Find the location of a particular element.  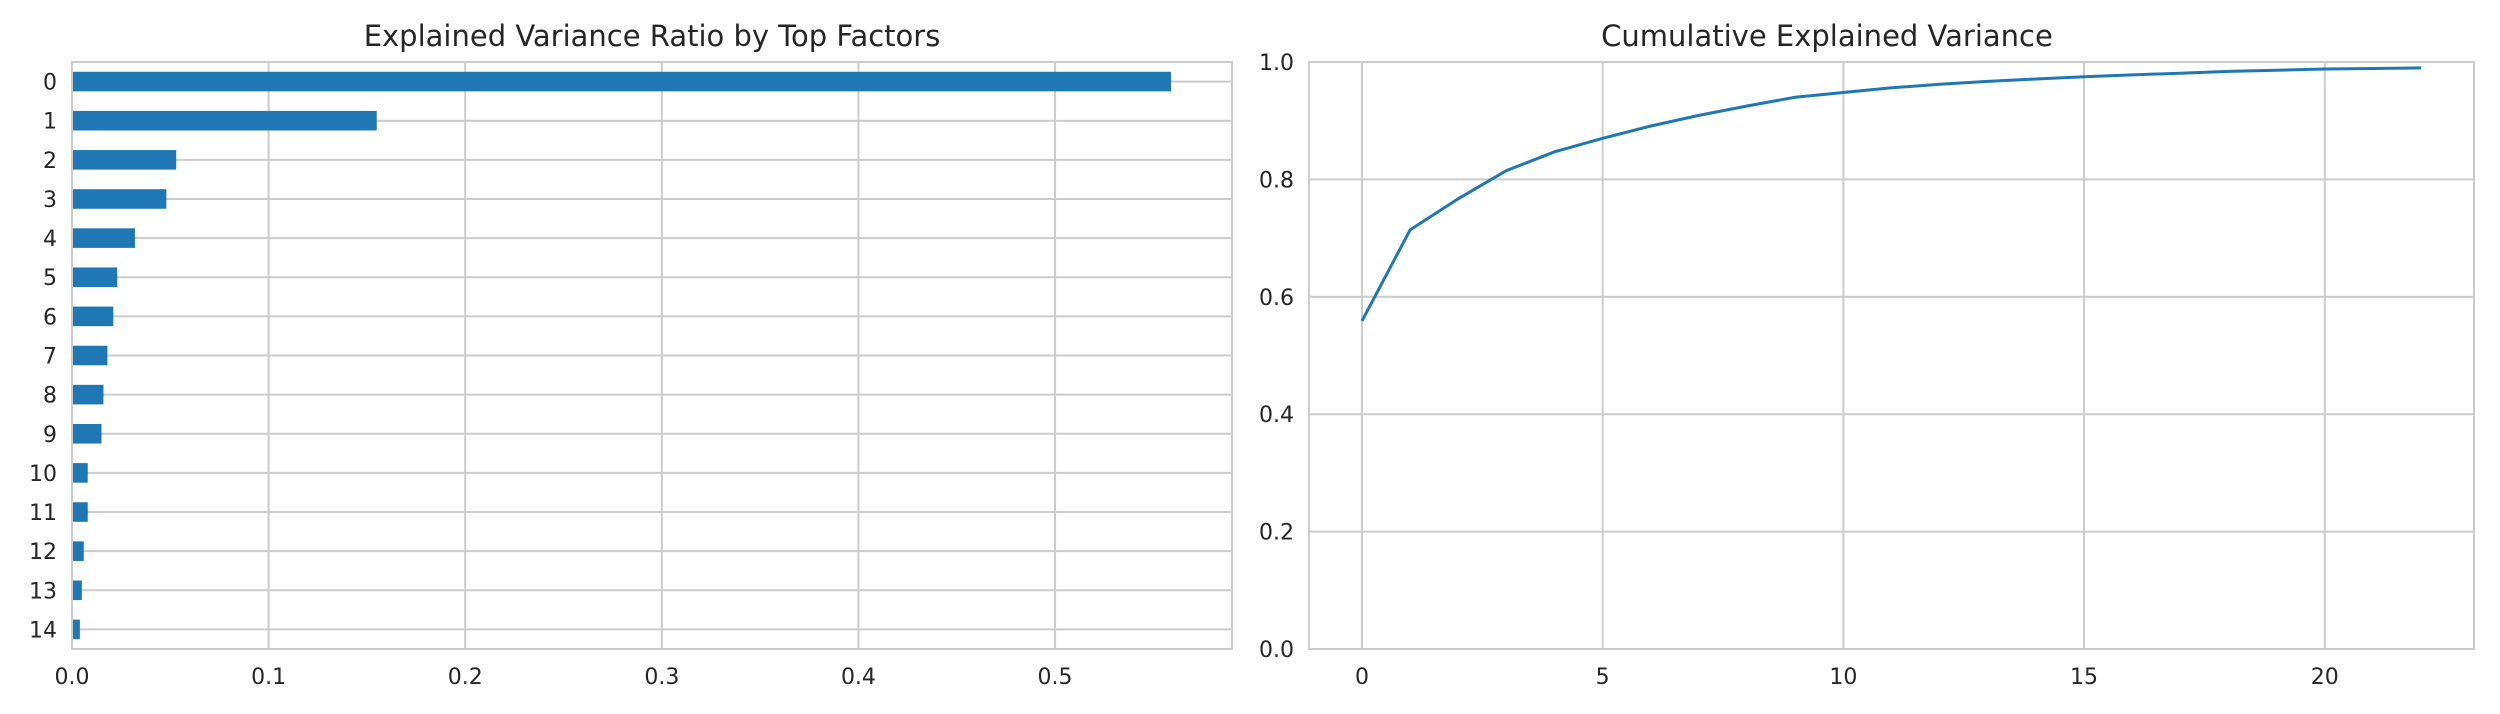

line-chart-y-tick-label: 0.6 is located at coordinates (1276, 298).